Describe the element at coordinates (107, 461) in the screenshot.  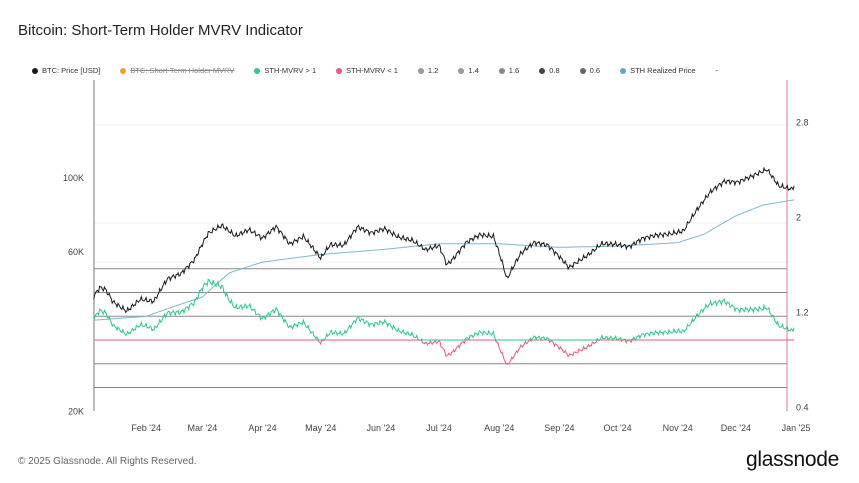
I see `copyright: © 2025 Glassnode. All Rights Reserved.` at that location.